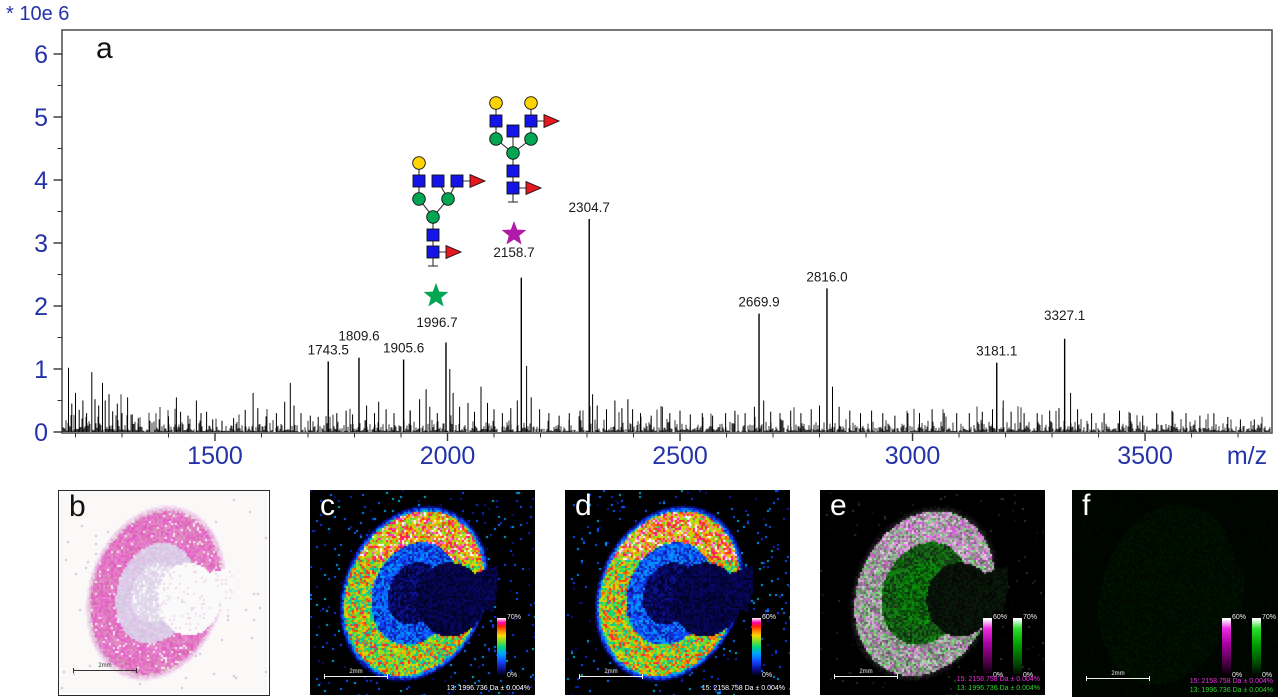  I want to click on panel-d-ion-image: d 2mm 60% 0% 15: 2158.758 Da ± 0.004%, so click(677, 592).